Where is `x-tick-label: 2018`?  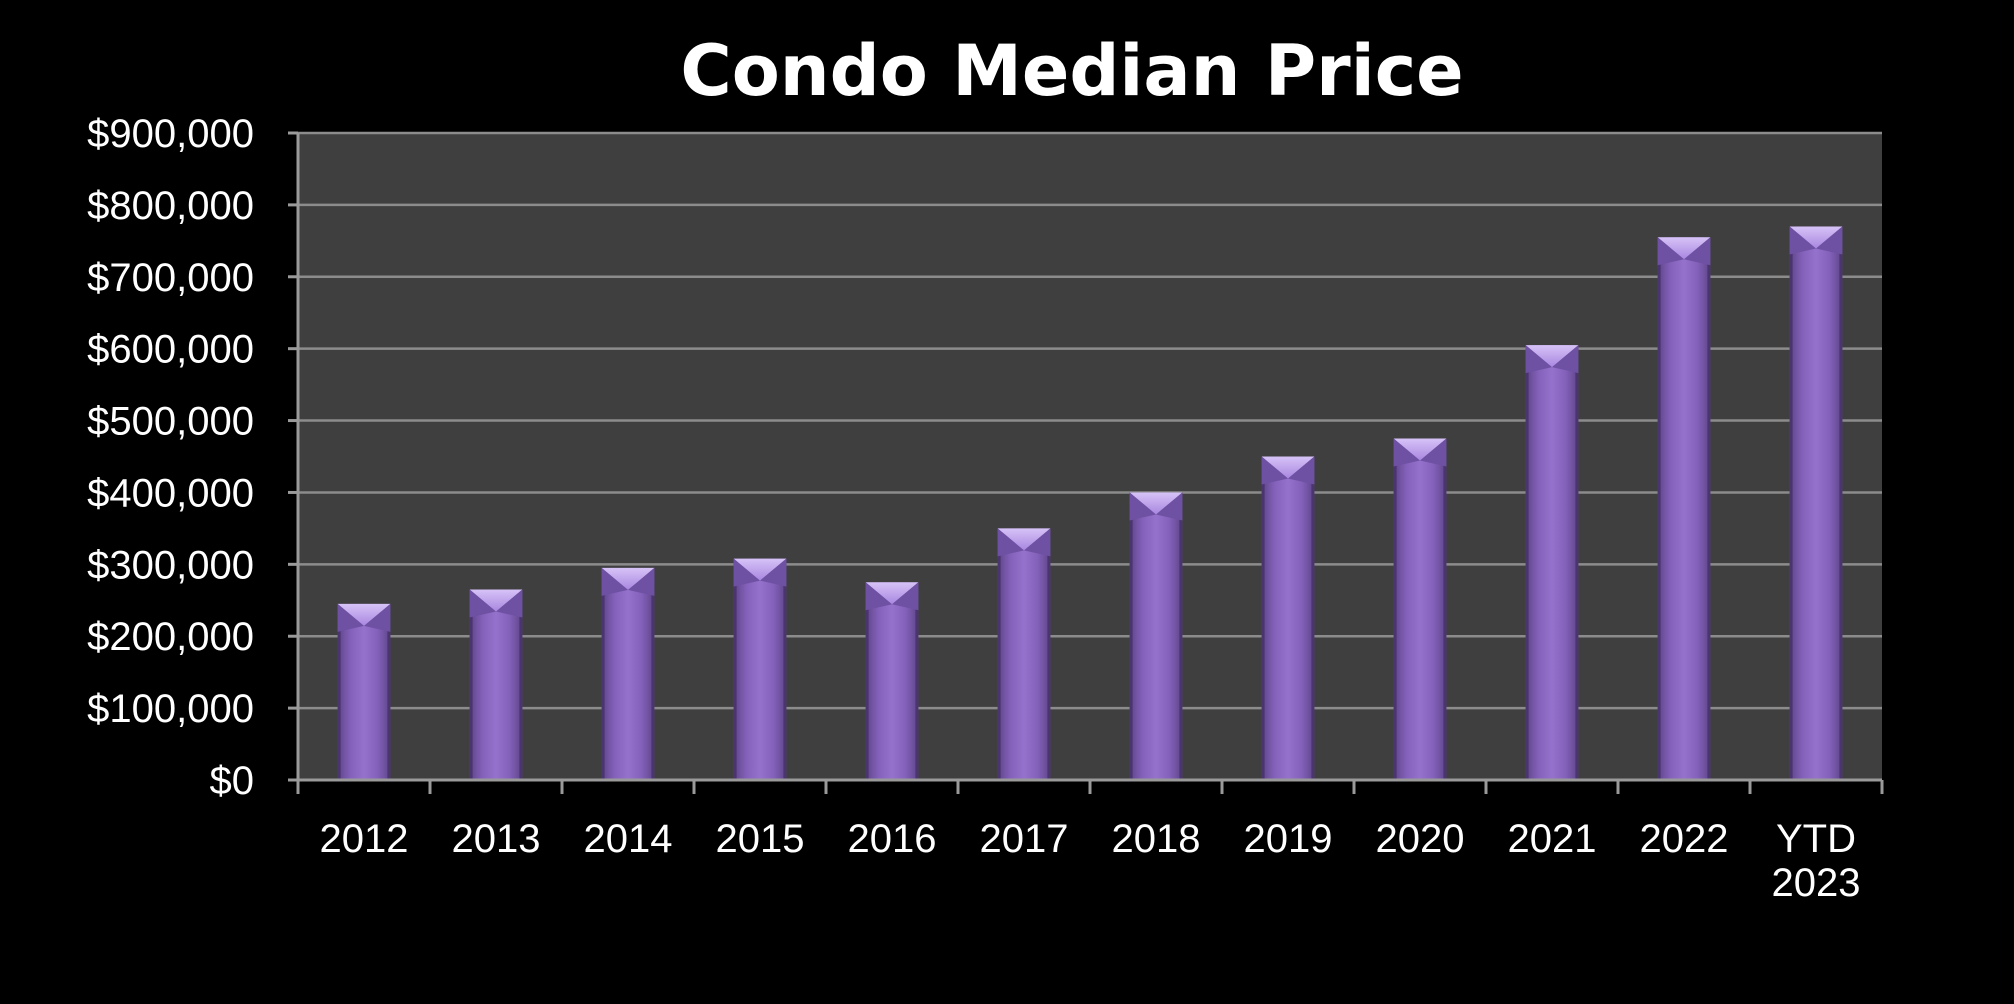
x-tick-label: 2018 is located at coordinates (1156, 839).